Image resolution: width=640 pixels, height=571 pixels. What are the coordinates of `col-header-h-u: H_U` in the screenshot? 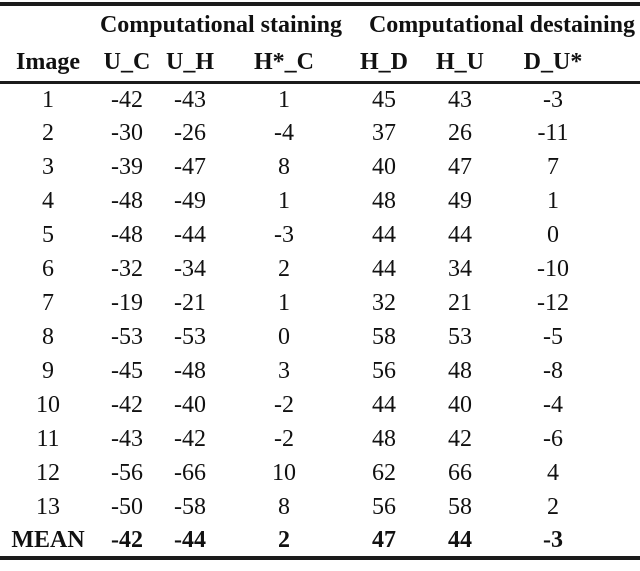 It's located at (460, 61).